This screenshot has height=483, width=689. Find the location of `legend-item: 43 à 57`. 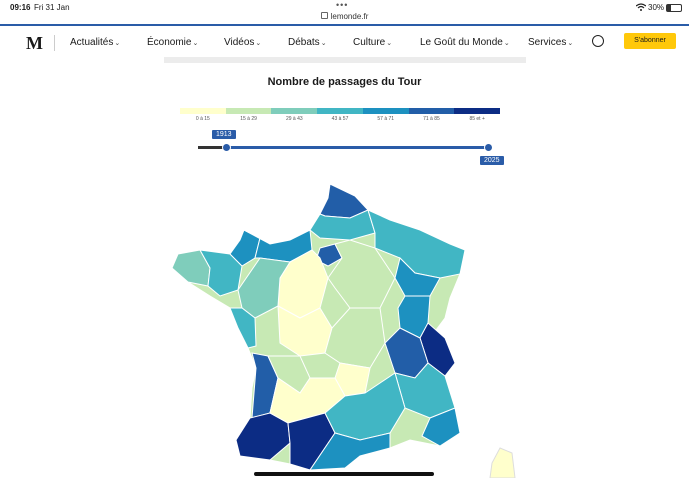

legend-item: 43 à 57 is located at coordinates (340, 115).